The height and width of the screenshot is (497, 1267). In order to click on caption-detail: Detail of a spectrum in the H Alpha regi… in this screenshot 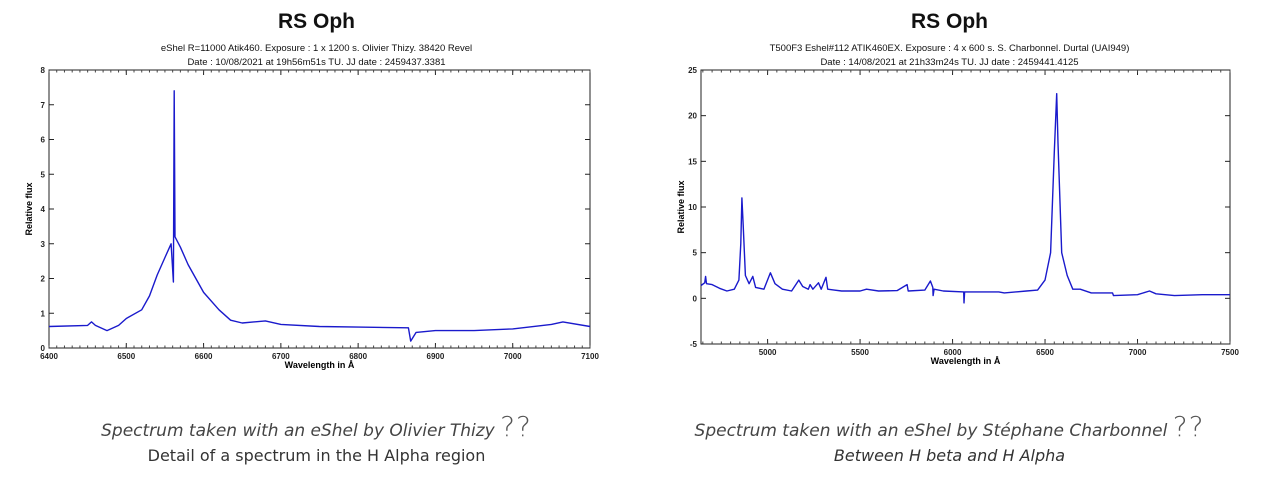, I will do `click(316, 455)`.